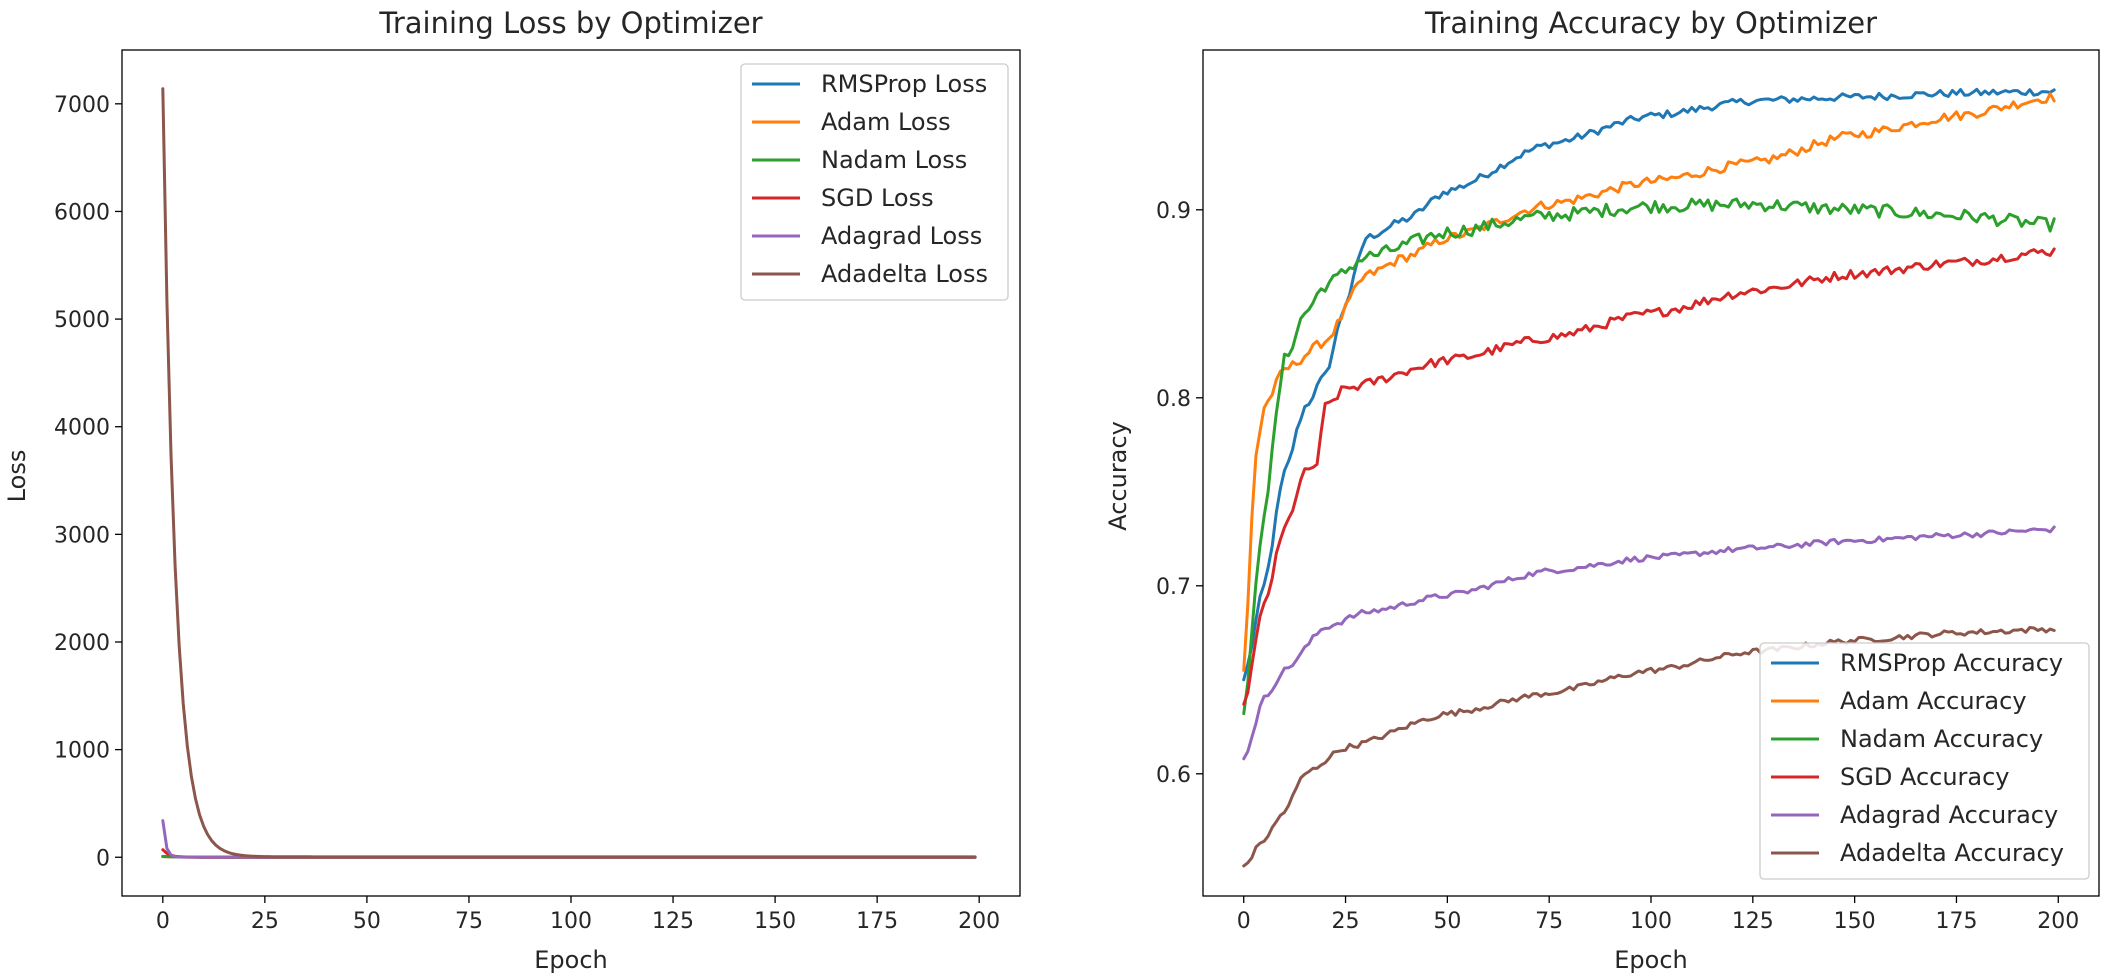 The image size is (2111, 977). I want to click on legend-label-adadelta-loss: Adadelta Loss, so click(904, 274).